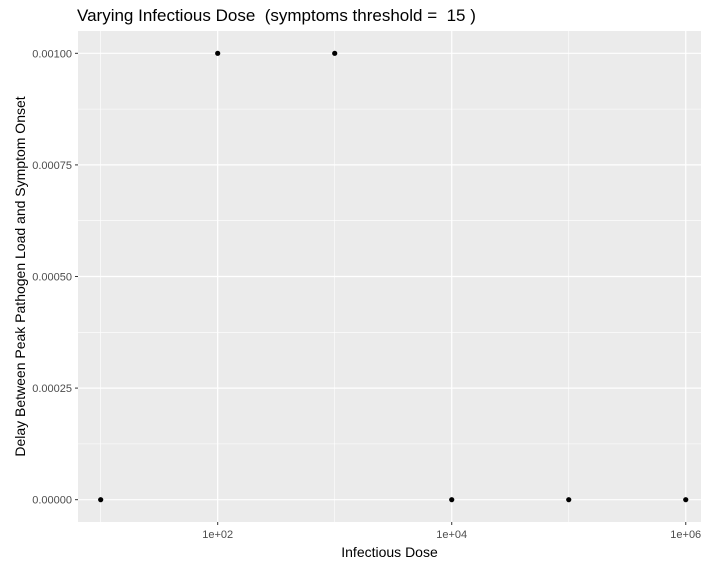 The image size is (707, 567). Describe the element at coordinates (52, 166) in the screenshot. I see `y-tick-label: 0.00075` at that location.